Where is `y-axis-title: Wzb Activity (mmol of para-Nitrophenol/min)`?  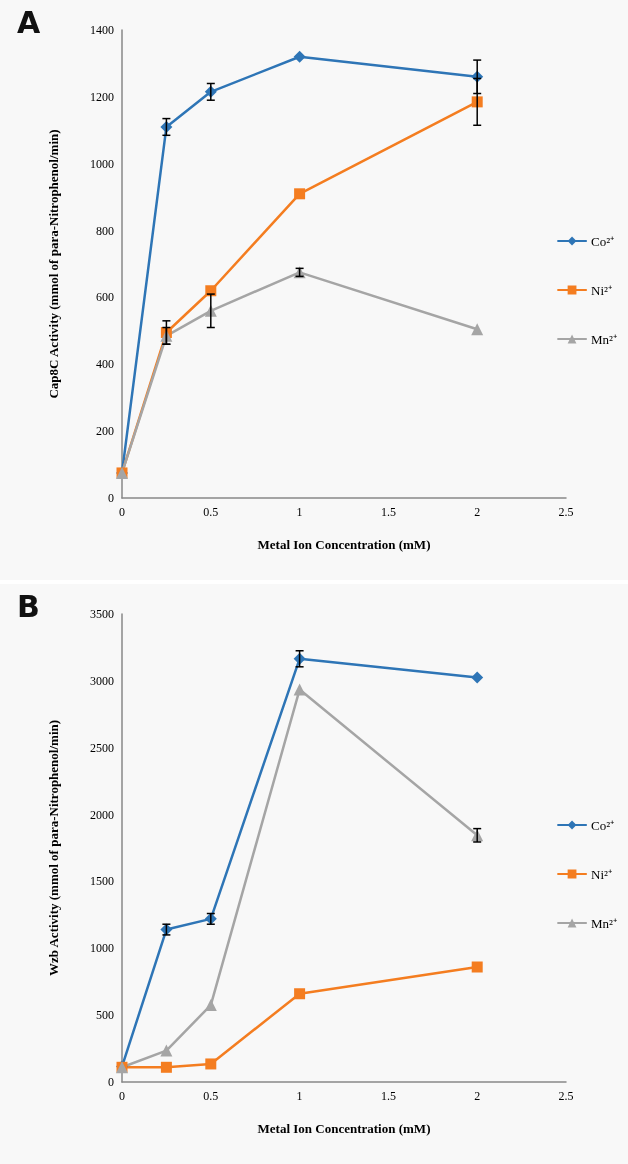
y-axis-title: Wzb Activity (mmol of para-Nitrophenol/min) is located at coordinates (53, 848).